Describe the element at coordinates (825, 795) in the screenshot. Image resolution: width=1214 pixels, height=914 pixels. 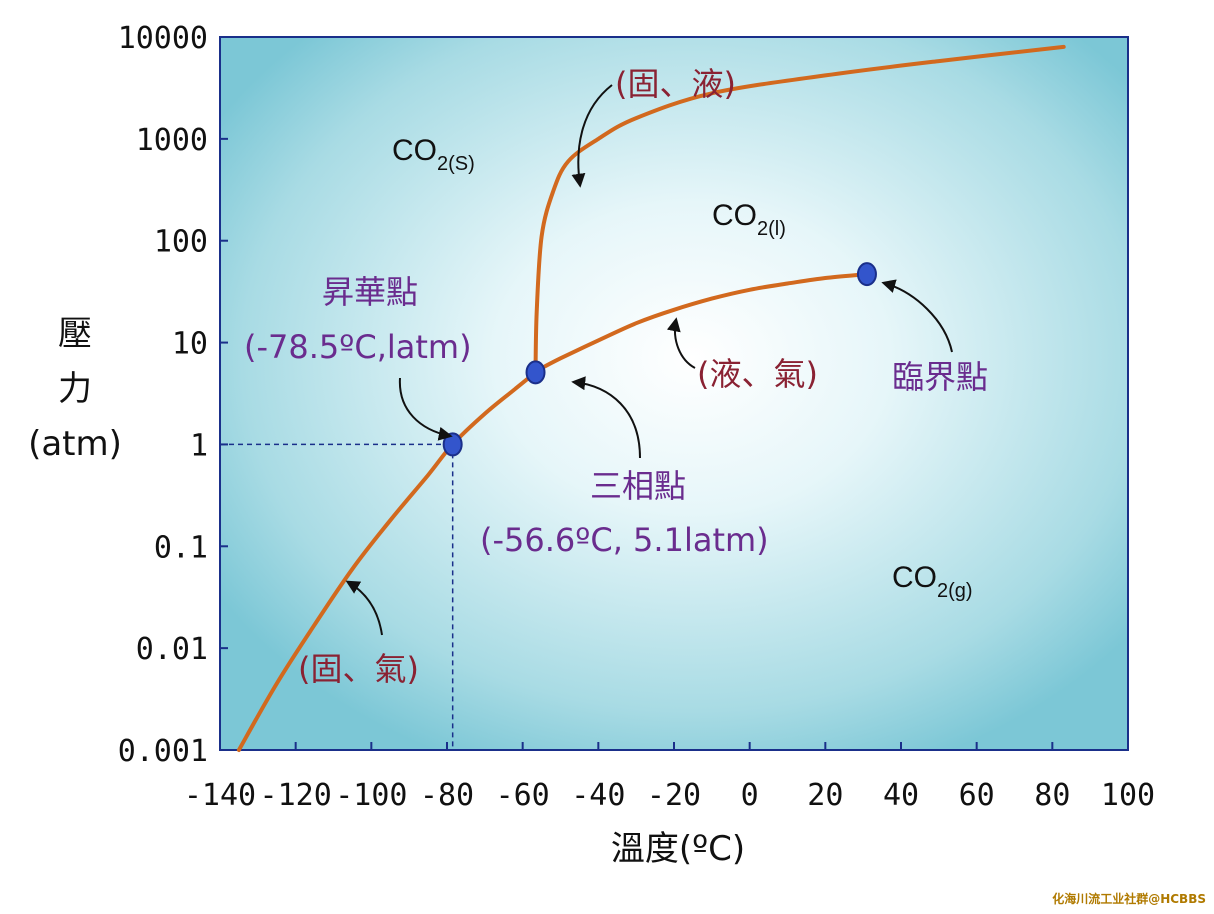
I see `x-tick-label: 20` at that location.